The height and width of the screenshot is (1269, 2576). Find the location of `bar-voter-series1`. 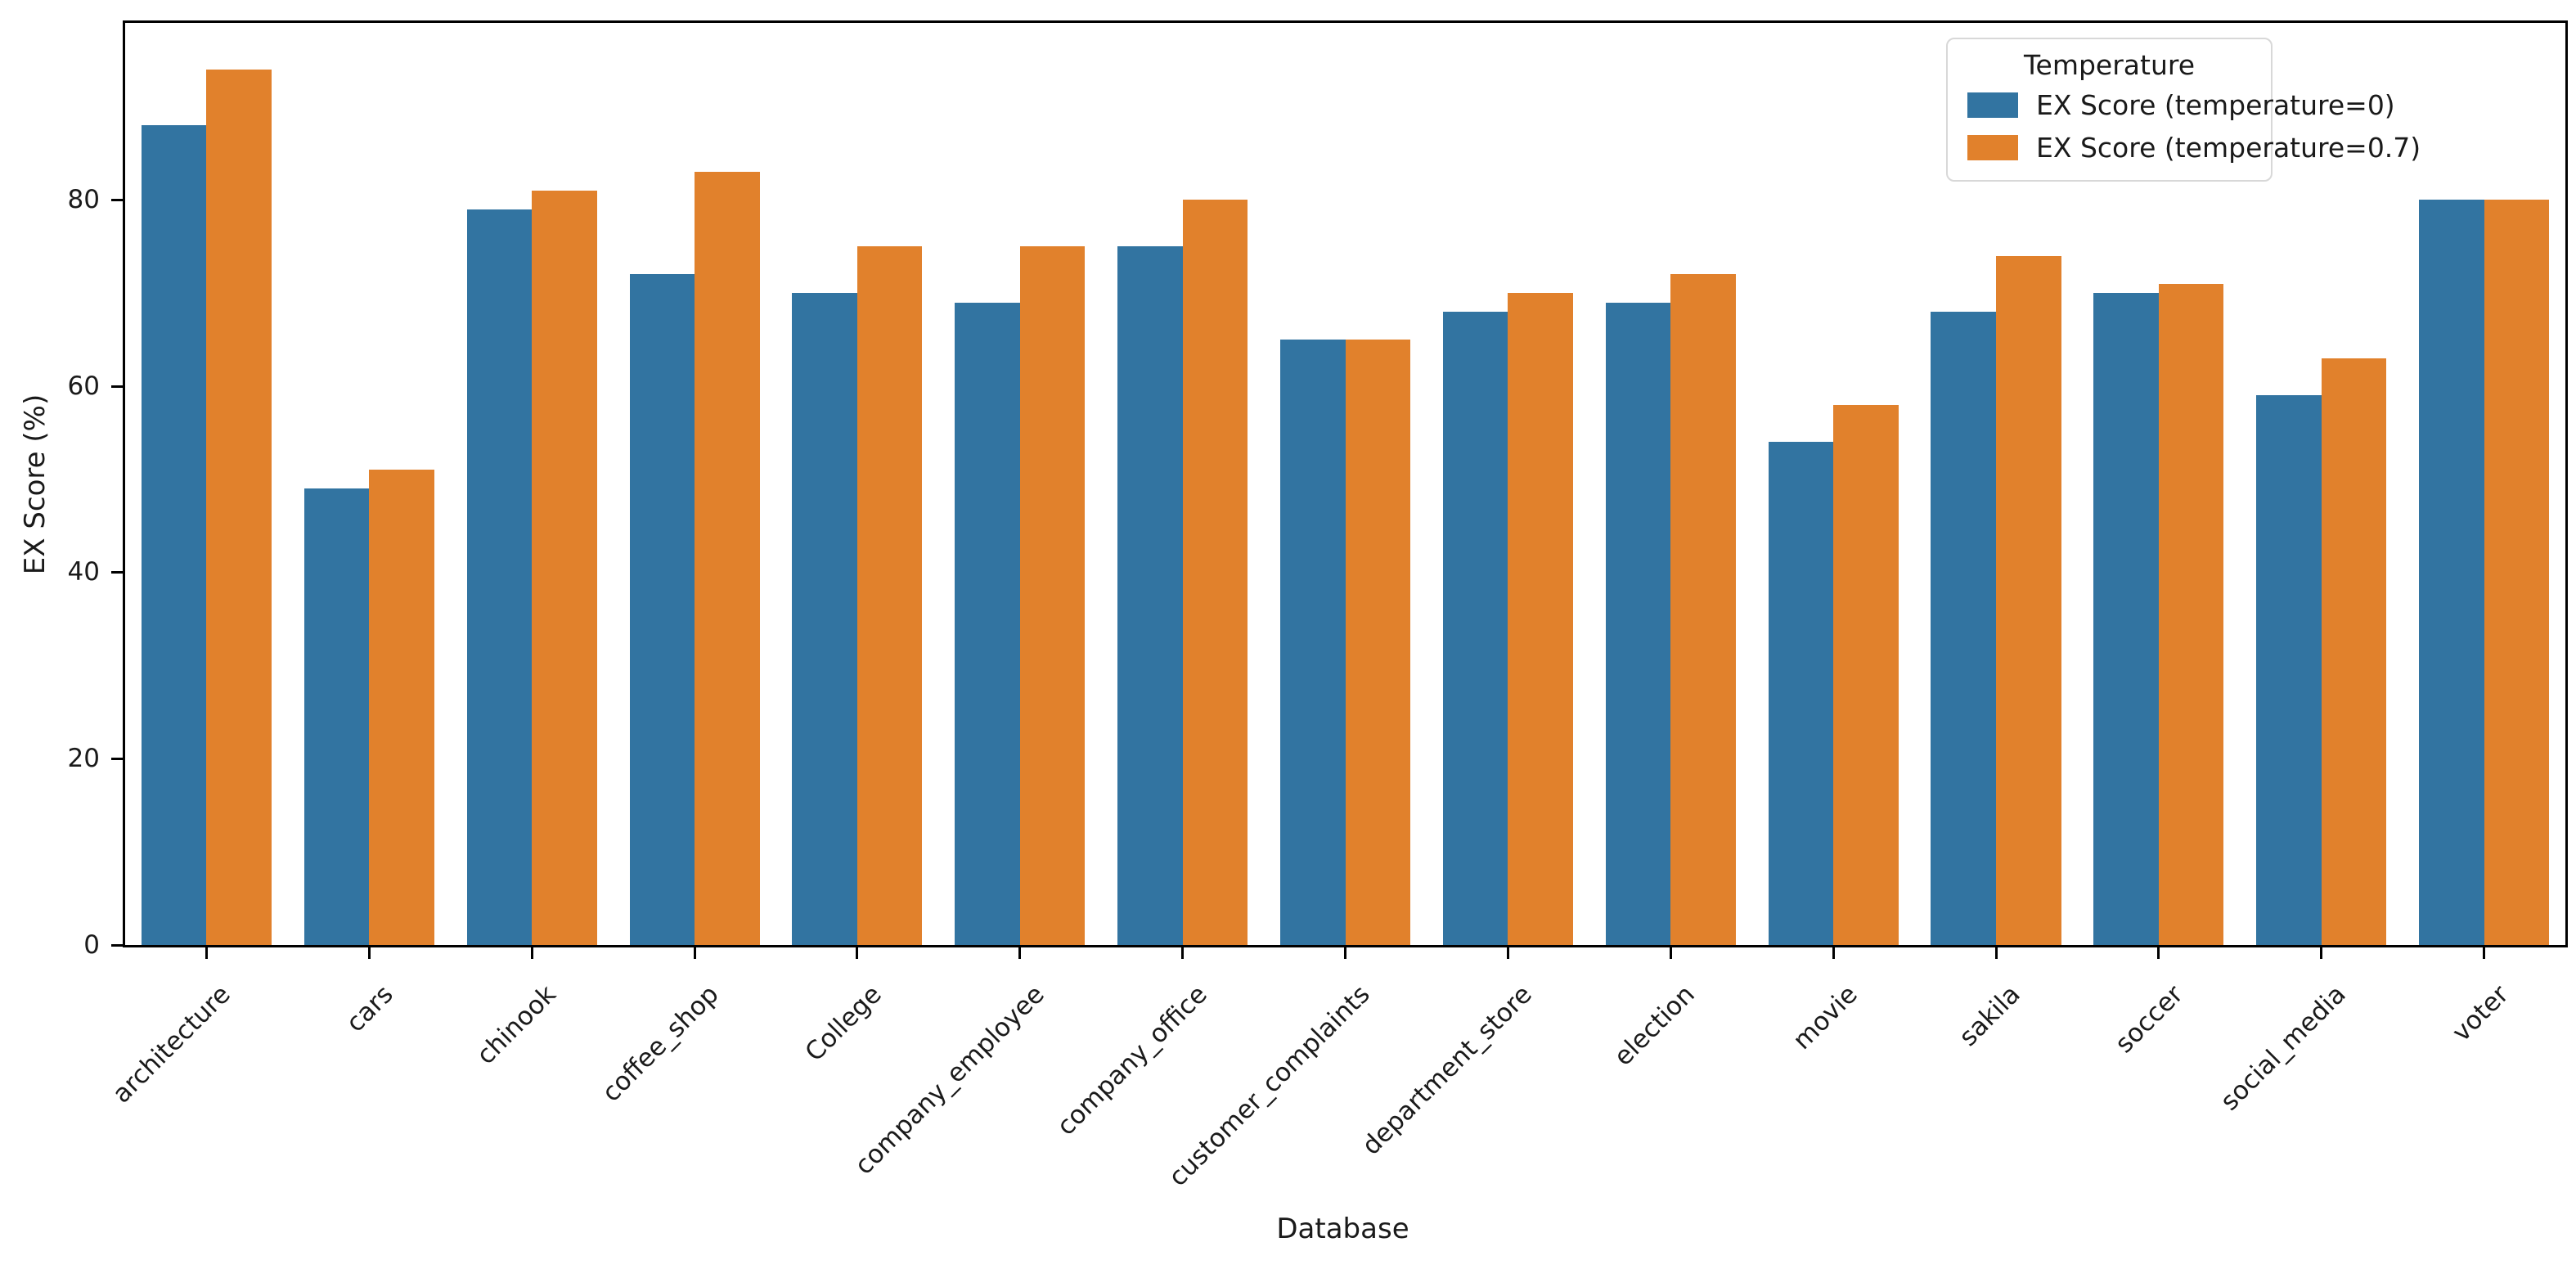

bar-voter-series1 is located at coordinates (2517, 573).